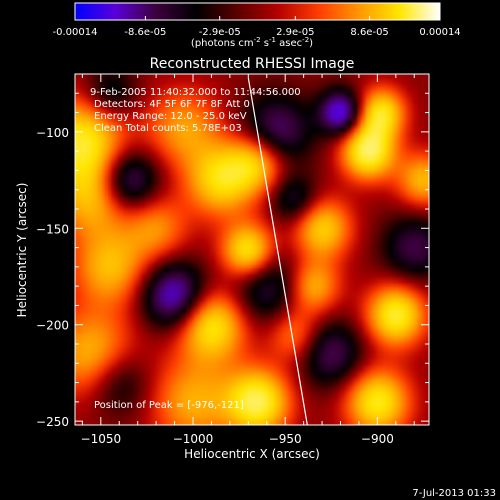  I want to click on colorbar-tick-label: 8.6e-05, so click(369, 32).